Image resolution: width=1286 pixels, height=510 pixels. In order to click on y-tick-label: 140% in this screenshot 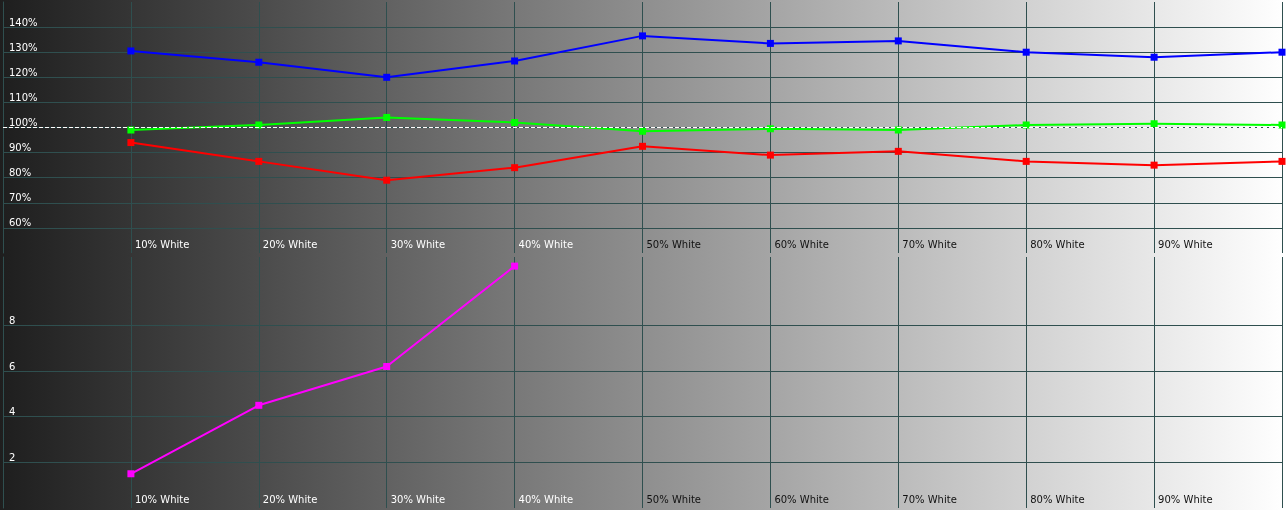, I will do `click(23, 22)`.